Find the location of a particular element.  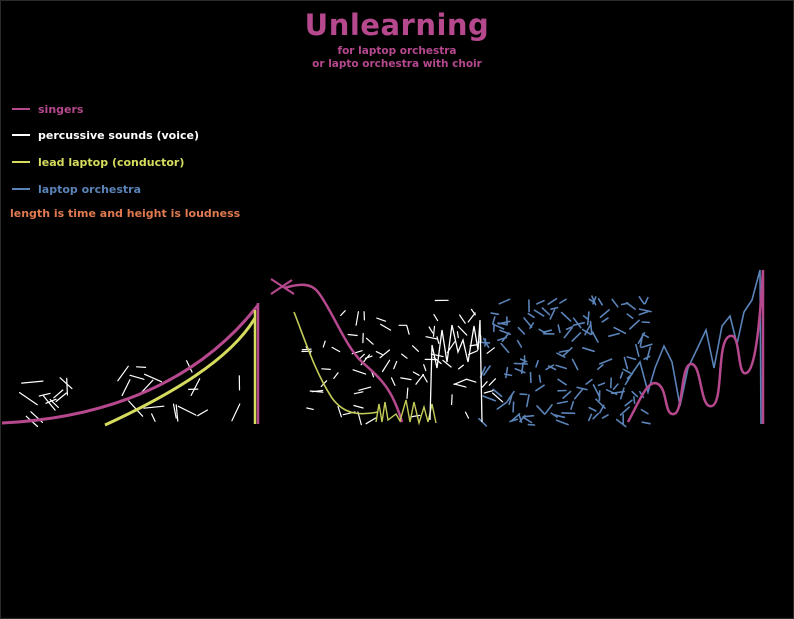

singers-rise is located at coordinates (130, 364).